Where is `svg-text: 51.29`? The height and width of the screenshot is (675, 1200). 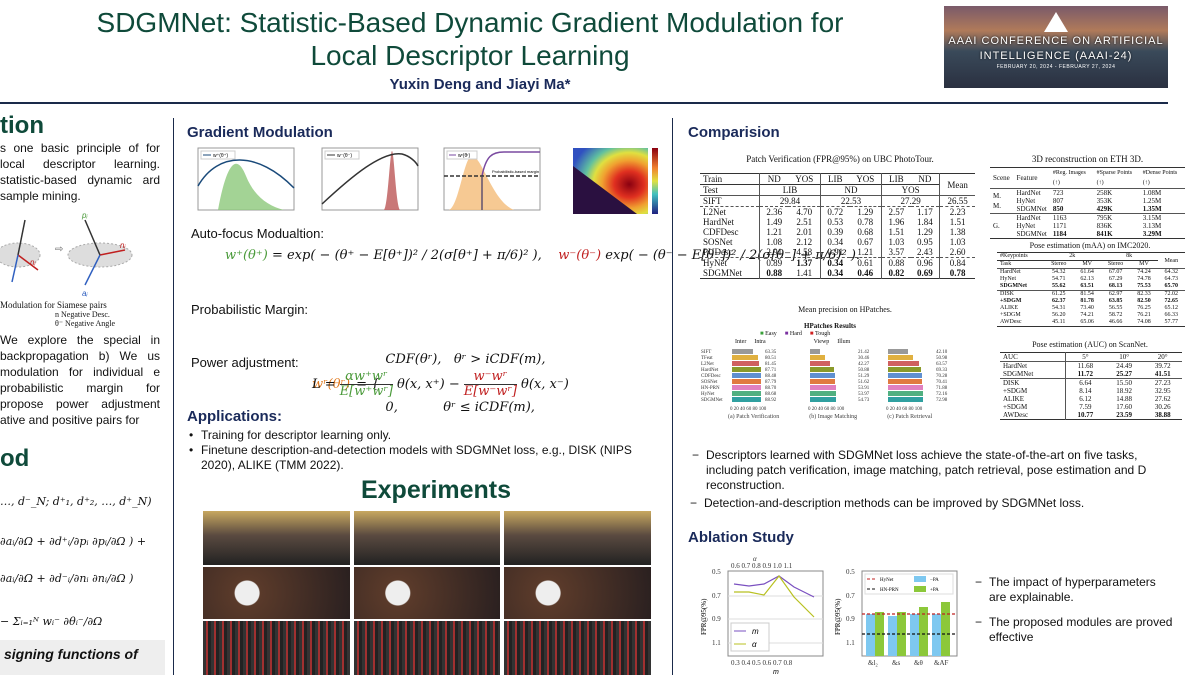
svg-text: 51.29 is located at coordinates (864, 376).